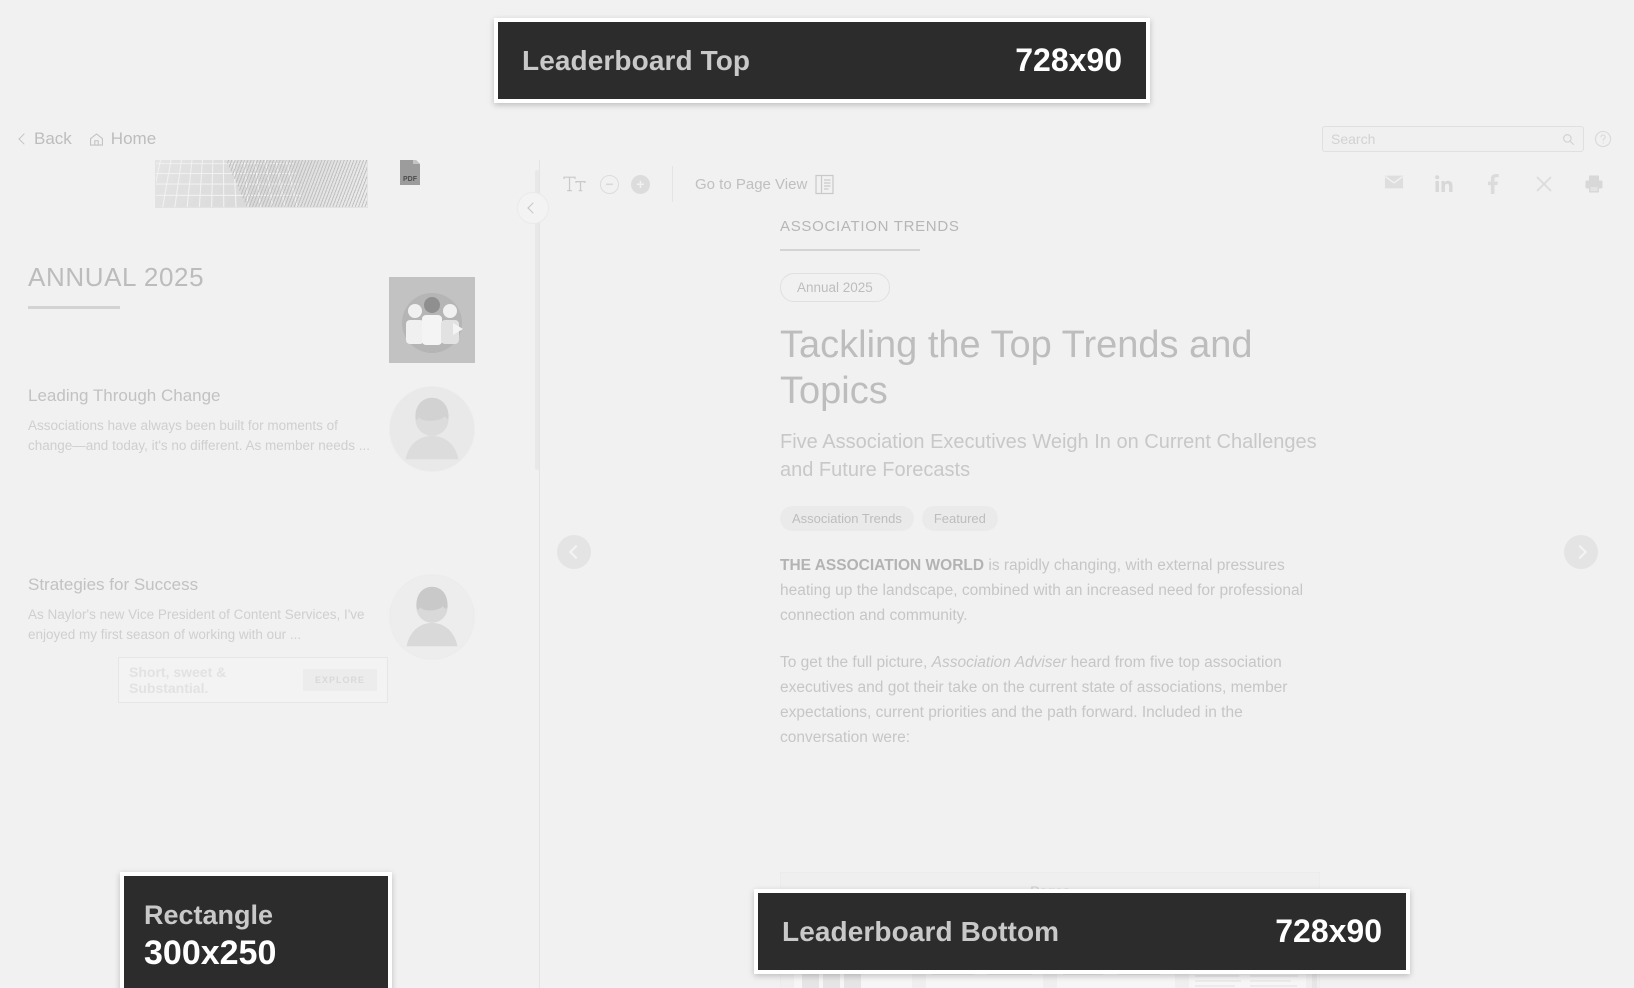  What do you see at coordinates (817, 139) in the screenshot?
I see `top-navigation-bar: Back Home` at bounding box center [817, 139].